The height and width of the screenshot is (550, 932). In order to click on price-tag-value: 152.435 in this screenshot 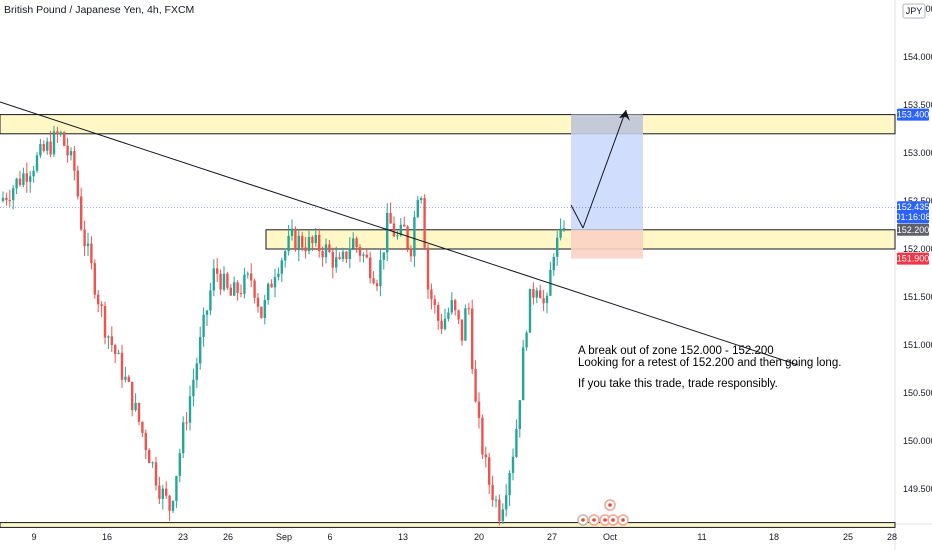, I will do `click(913, 207)`.